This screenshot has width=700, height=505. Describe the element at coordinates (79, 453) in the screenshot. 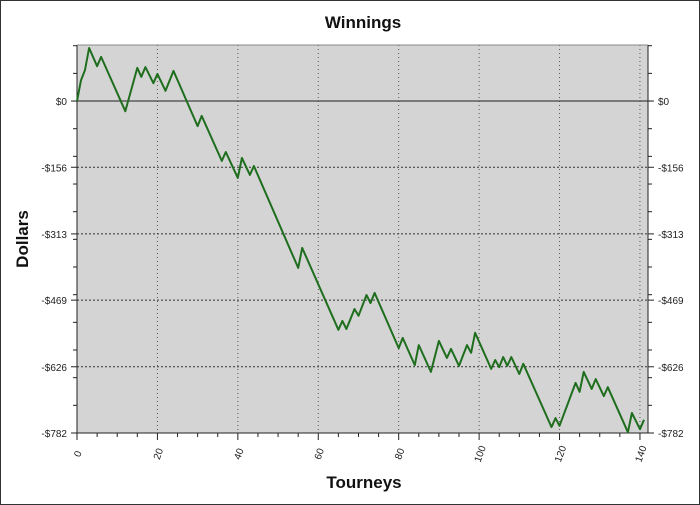

I see `x-tick-label: 0` at that location.